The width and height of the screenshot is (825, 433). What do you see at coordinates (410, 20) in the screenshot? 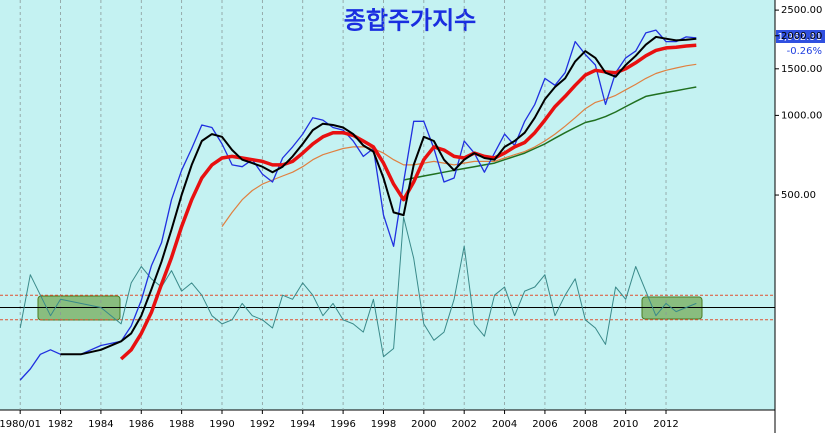
I see `chart-title: 종합주가지수` at bounding box center [410, 20].